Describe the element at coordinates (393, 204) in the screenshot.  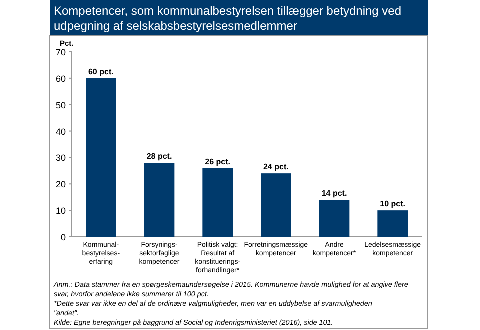
I see `data-label: 10 pct.` at that location.